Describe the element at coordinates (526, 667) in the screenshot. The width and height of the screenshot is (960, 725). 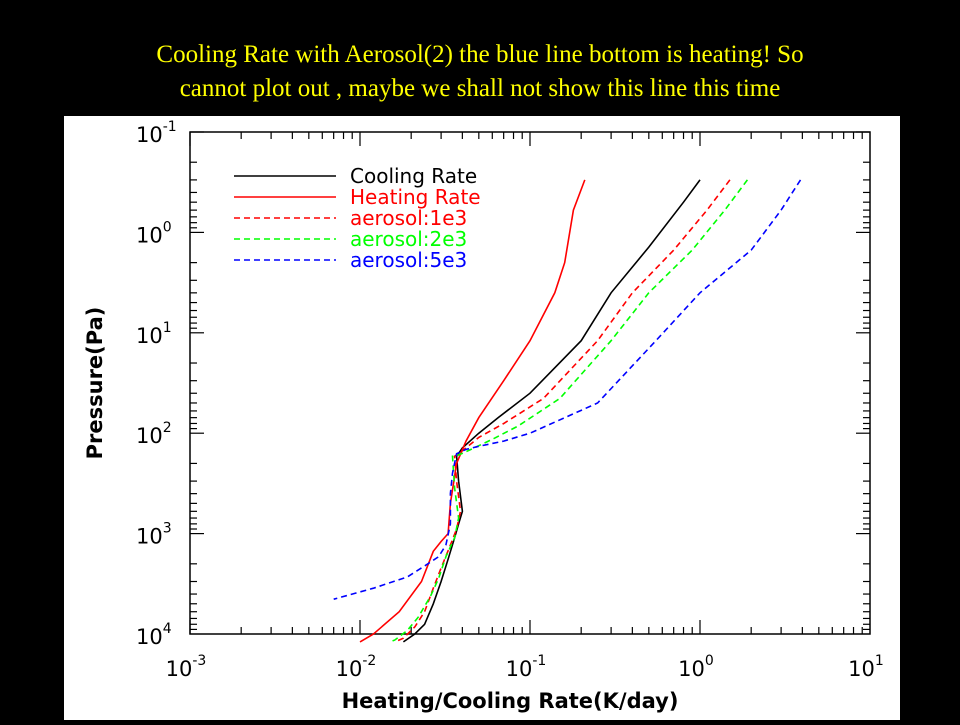
I see `x-tick-label: 10⁻¹` at that location.